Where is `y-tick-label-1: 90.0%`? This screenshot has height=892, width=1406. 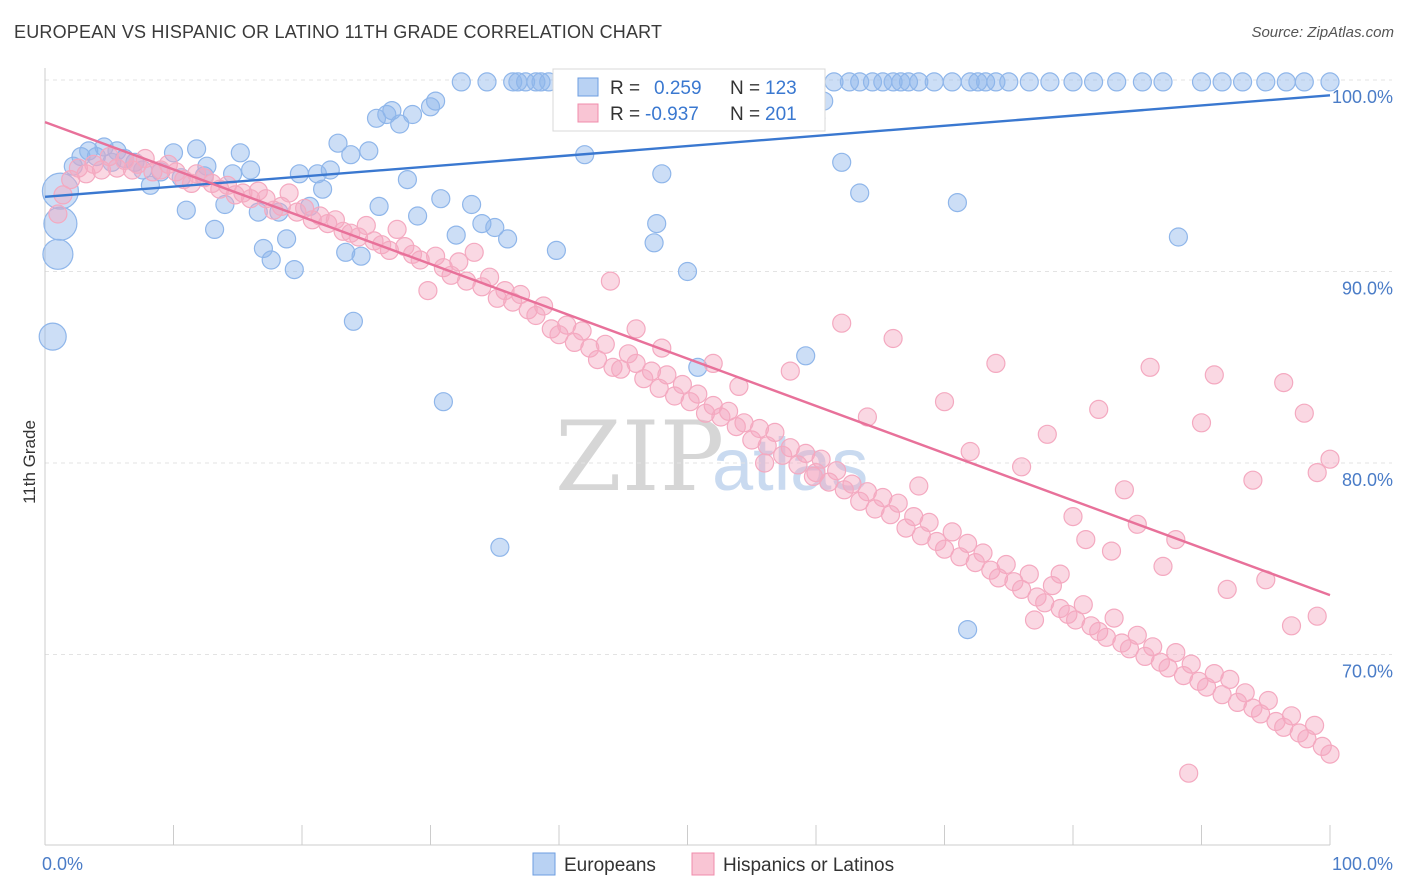 y-tick-label-1: 90.0% is located at coordinates (1367, 289).